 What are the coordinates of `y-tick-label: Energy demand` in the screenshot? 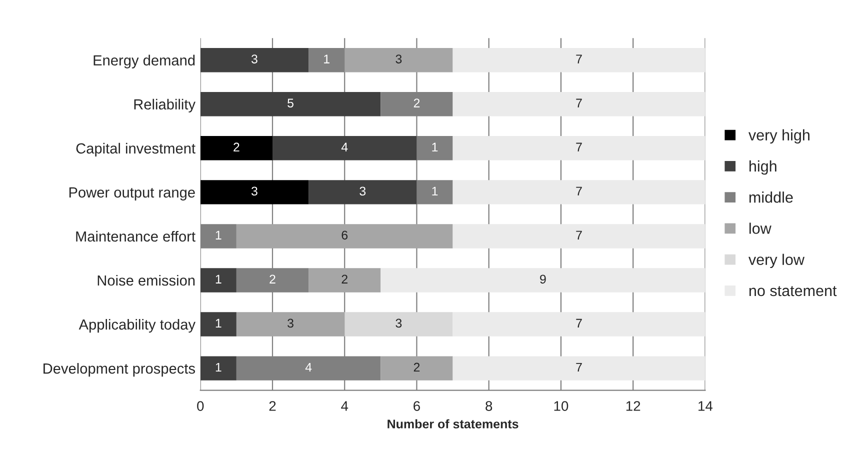 It's located at (144, 61).